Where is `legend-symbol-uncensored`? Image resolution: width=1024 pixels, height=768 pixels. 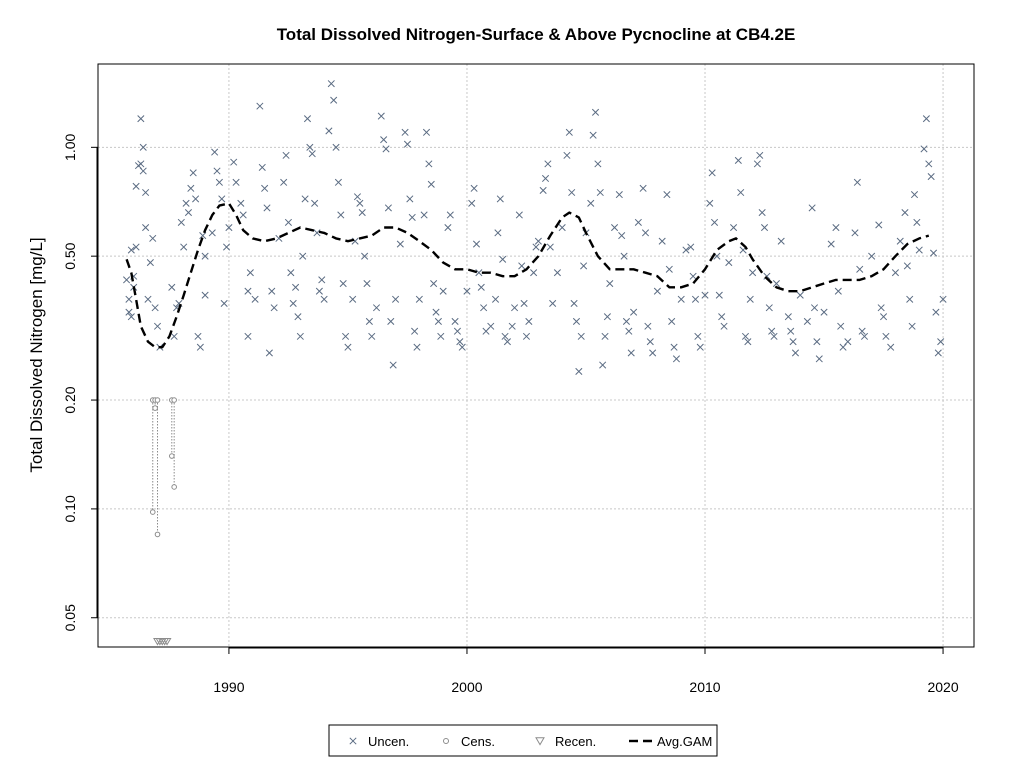
legend-symbol-uncensored is located at coordinates (353, 741).